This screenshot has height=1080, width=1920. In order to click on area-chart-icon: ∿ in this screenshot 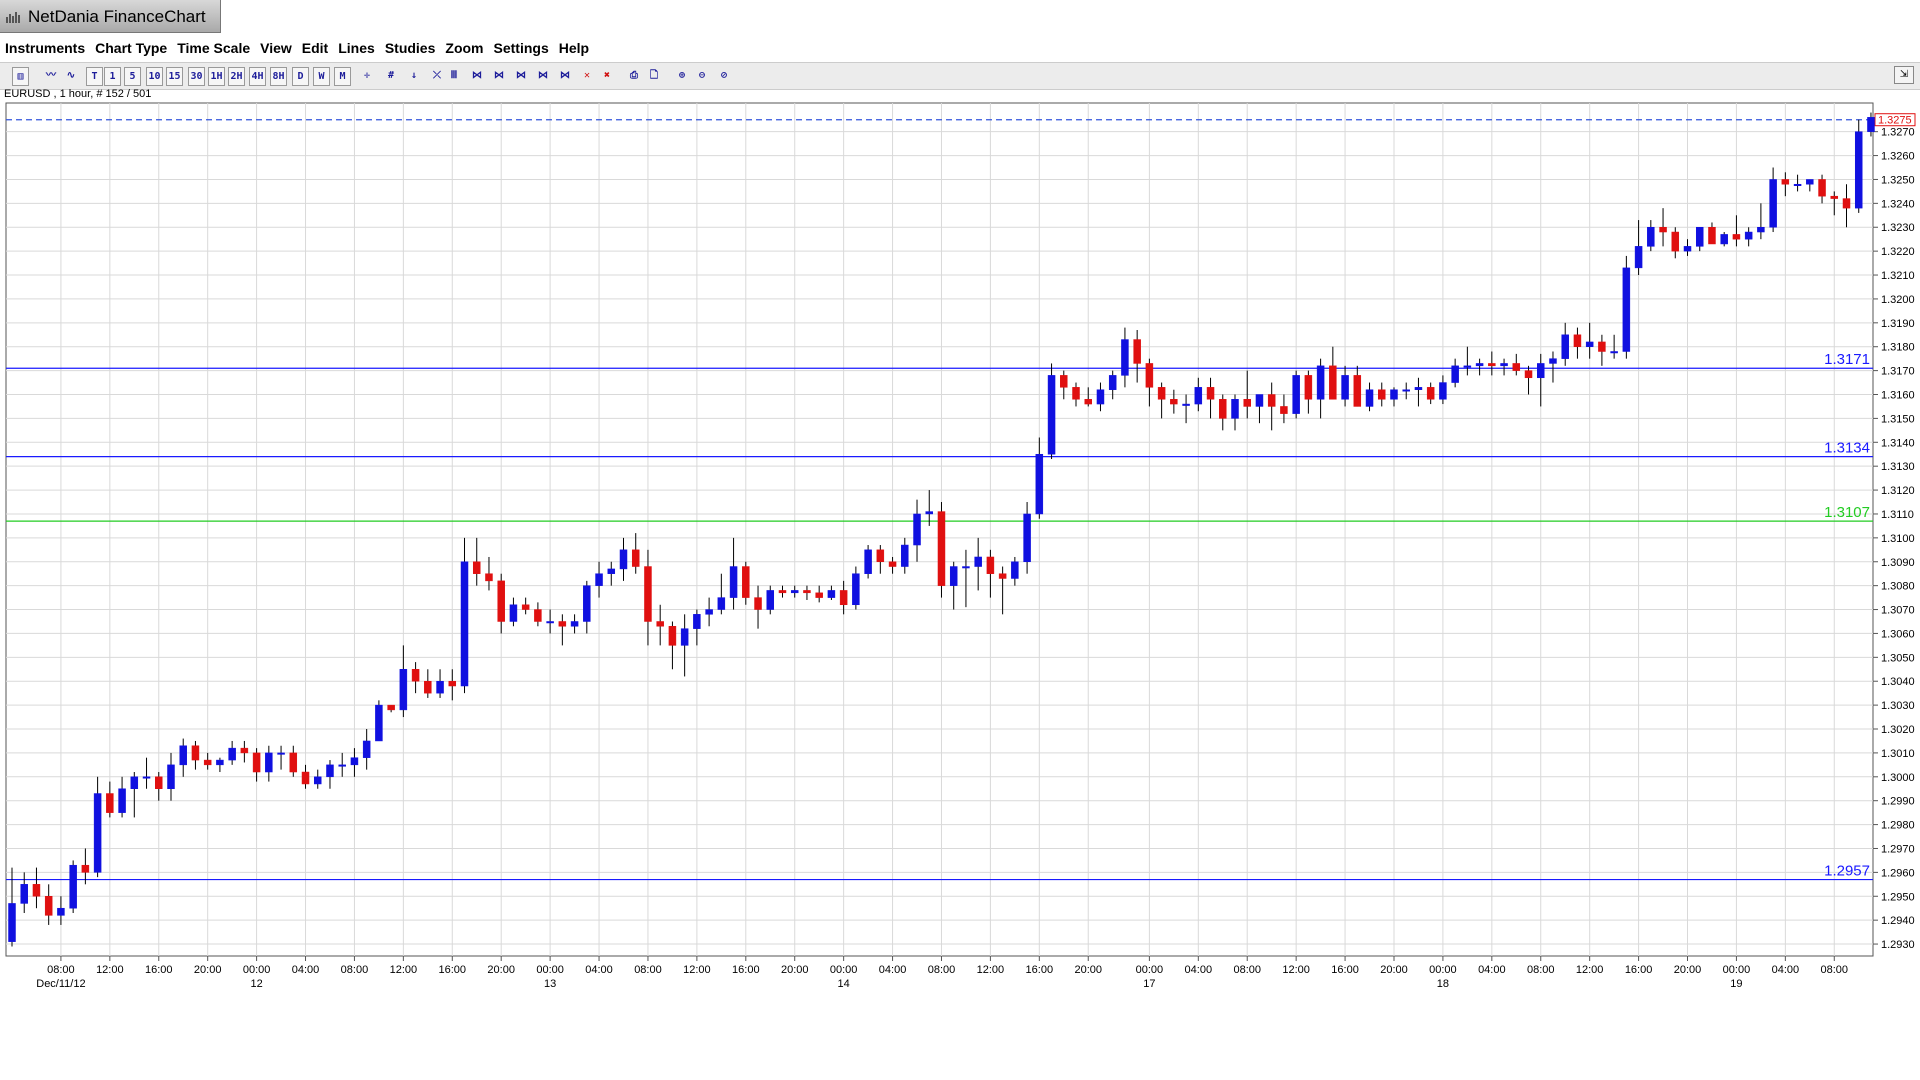, I will do `click(71, 75)`.